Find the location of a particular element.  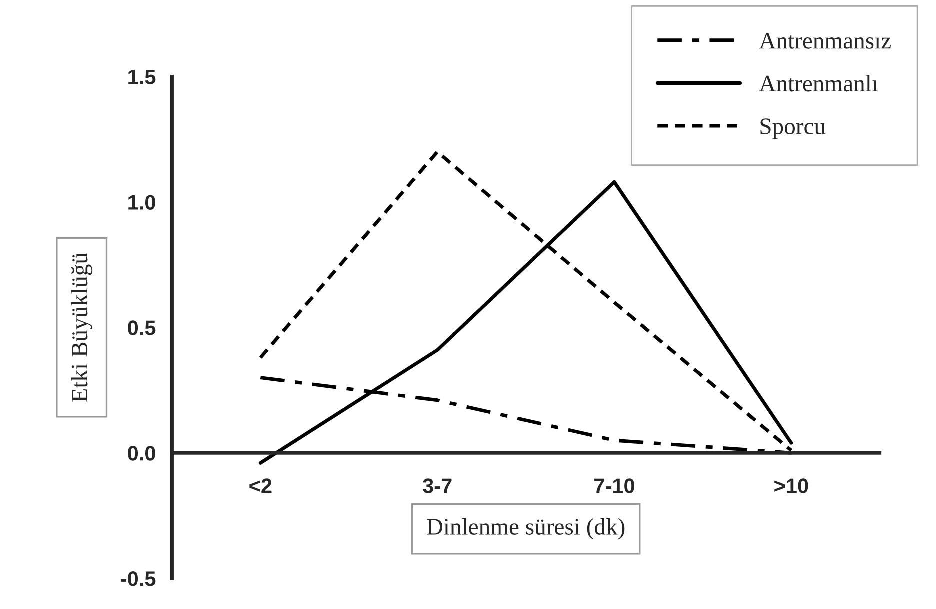

x-tick-label: 7-10 is located at coordinates (614, 486).